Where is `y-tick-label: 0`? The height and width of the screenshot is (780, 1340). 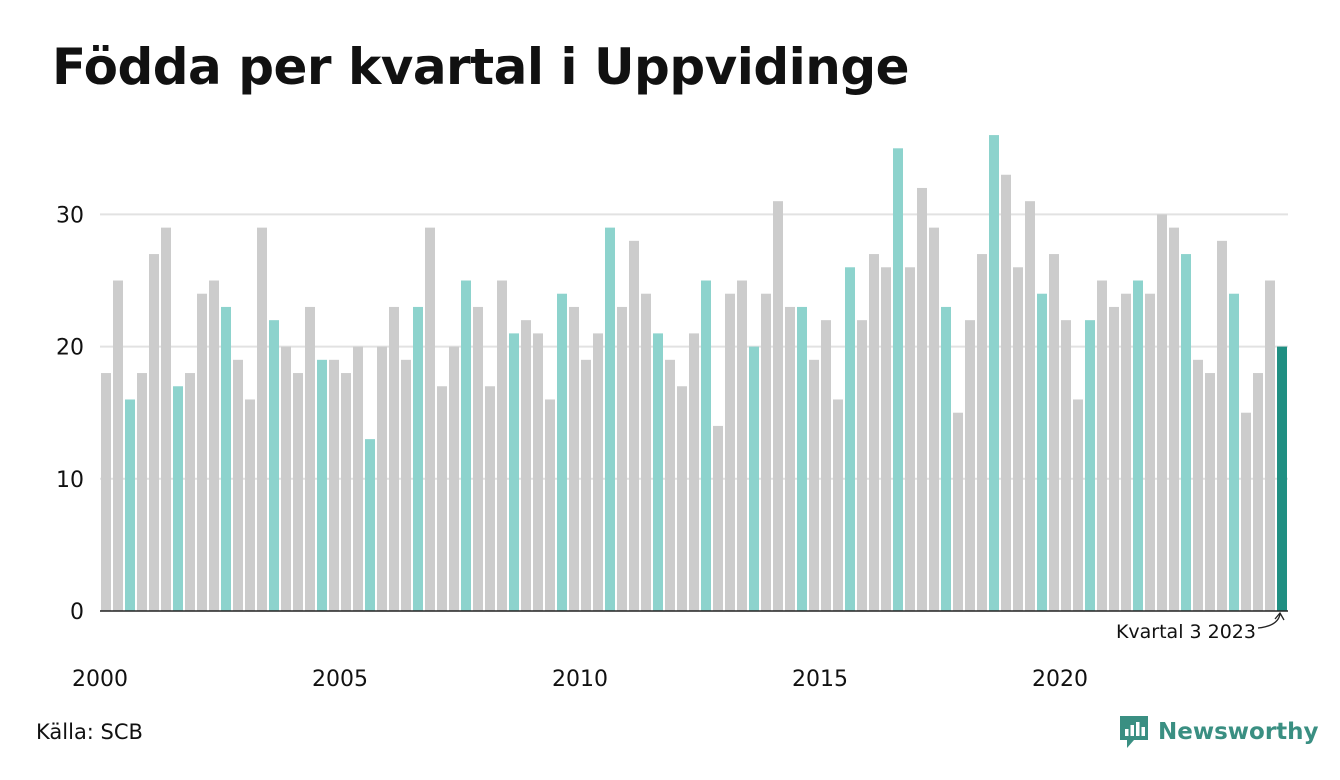 y-tick-label: 0 is located at coordinates (77, 612).